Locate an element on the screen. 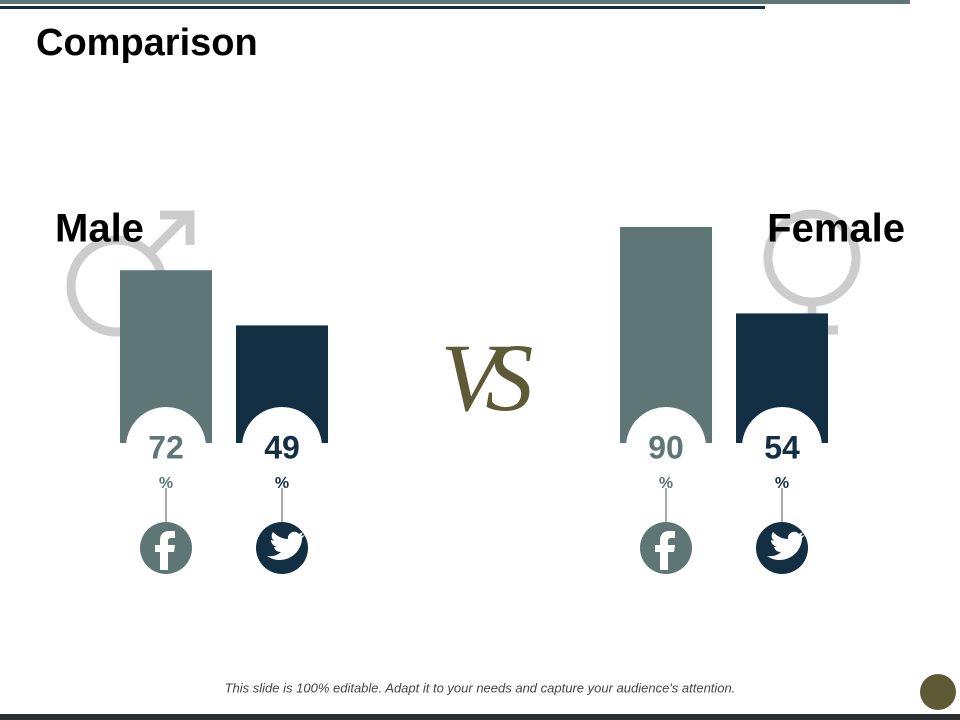 This screenshot has width=960, height=720. value-label: 54 is located at coordinates (782, 447).